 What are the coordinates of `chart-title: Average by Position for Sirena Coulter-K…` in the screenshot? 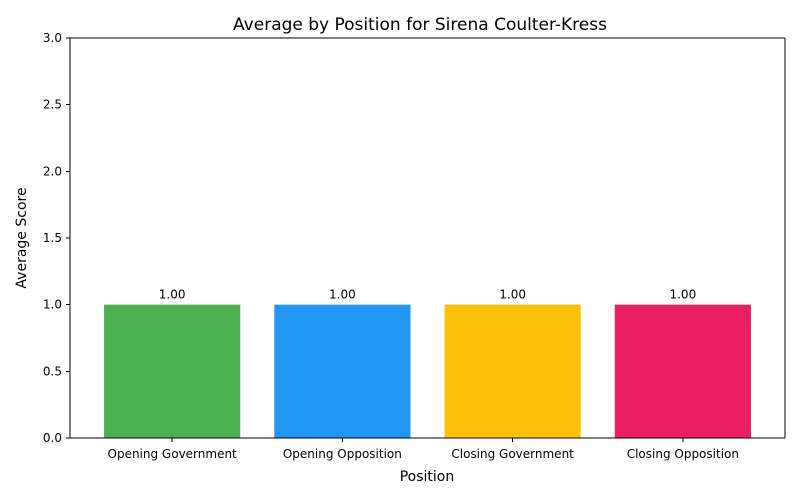 It's located at (420, 25).